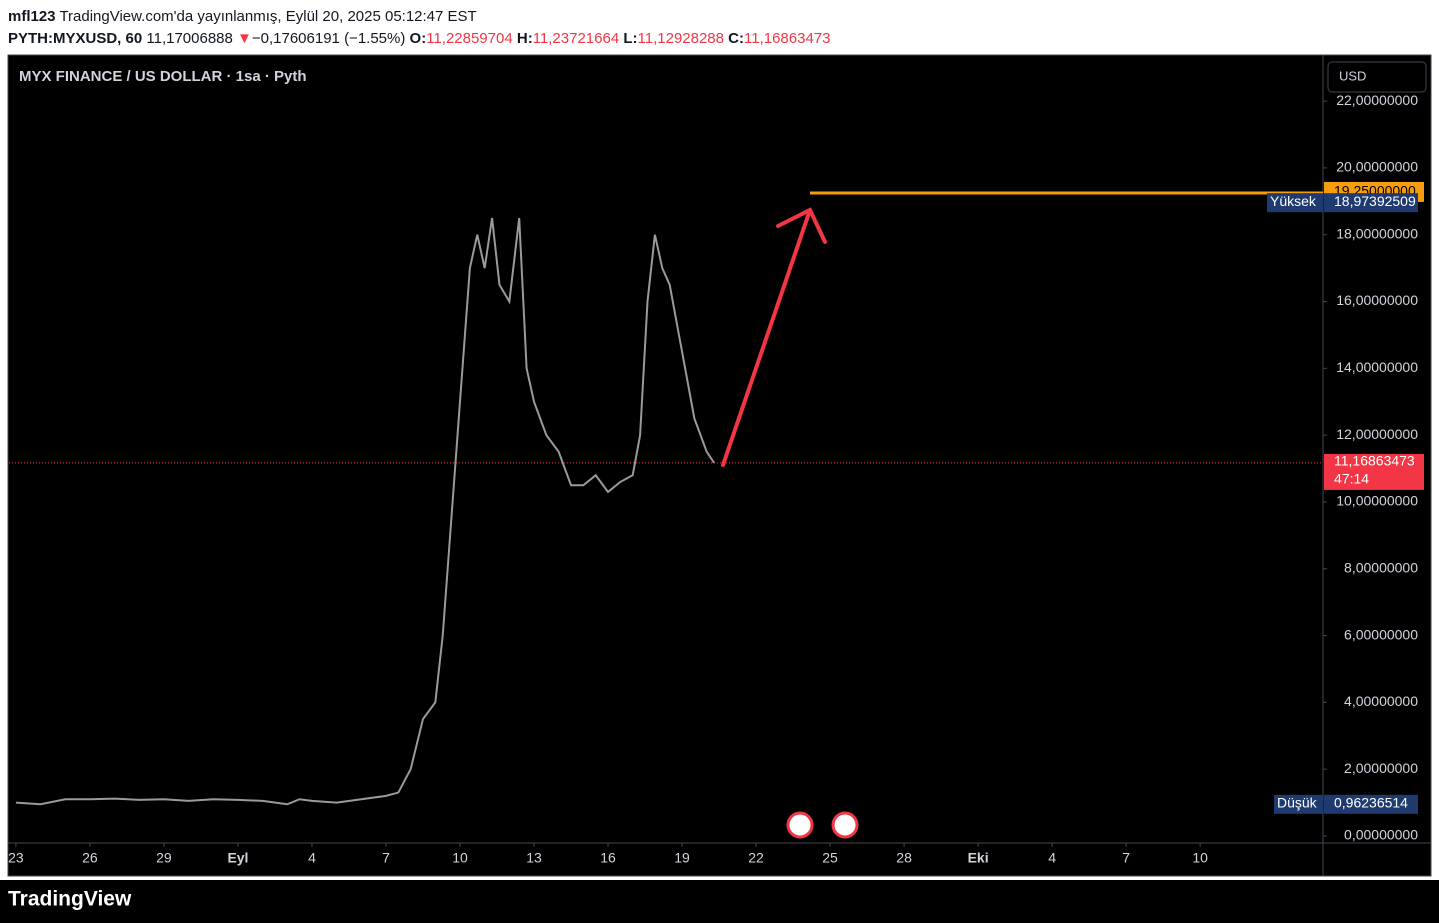 This screenshot has width=1439, height=923. What do you see at coordinates (756, 858) in the screenshot?
I see `x-tick-label: 22` at bounding box center [756, 858].